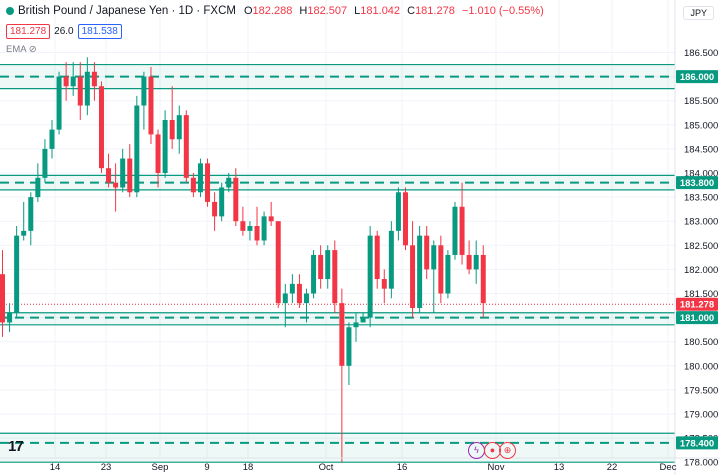 The height and width of the screenshot is (475, 720). Describe the element at coordinates (28, 31) in the screenshot. I see `sell-button: 181.278` at that location.